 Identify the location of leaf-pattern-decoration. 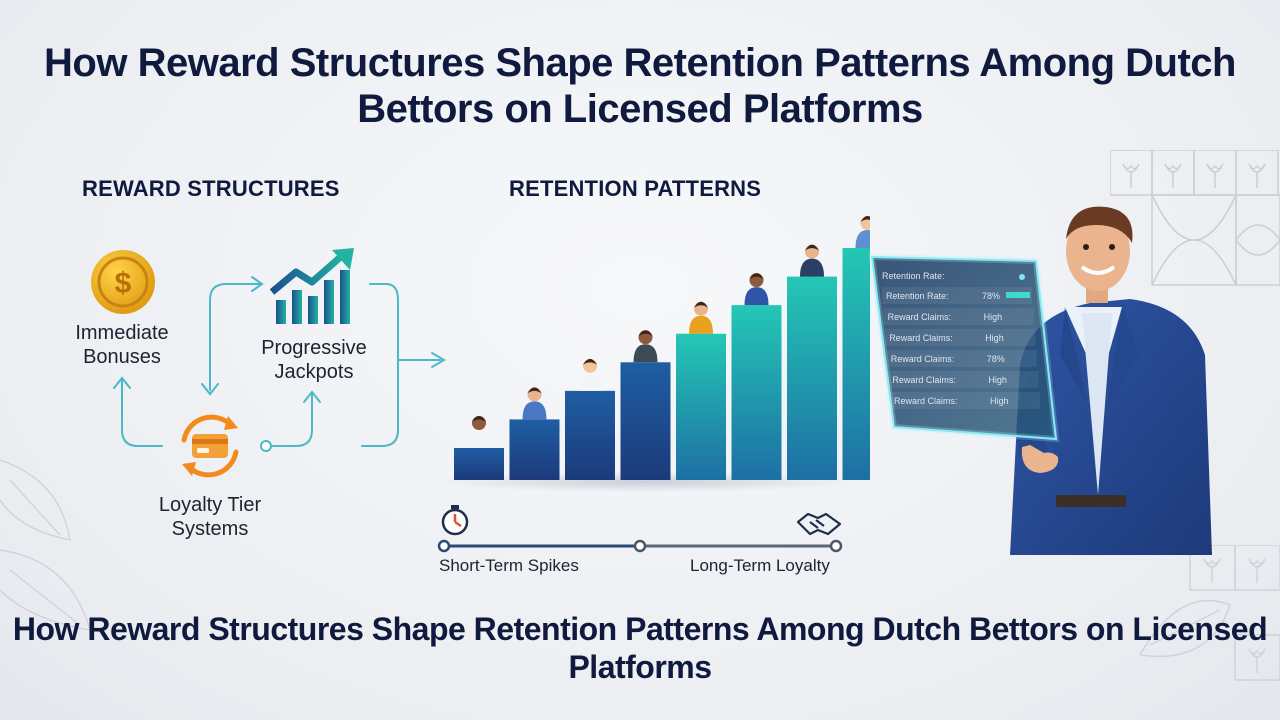
(45, 545).